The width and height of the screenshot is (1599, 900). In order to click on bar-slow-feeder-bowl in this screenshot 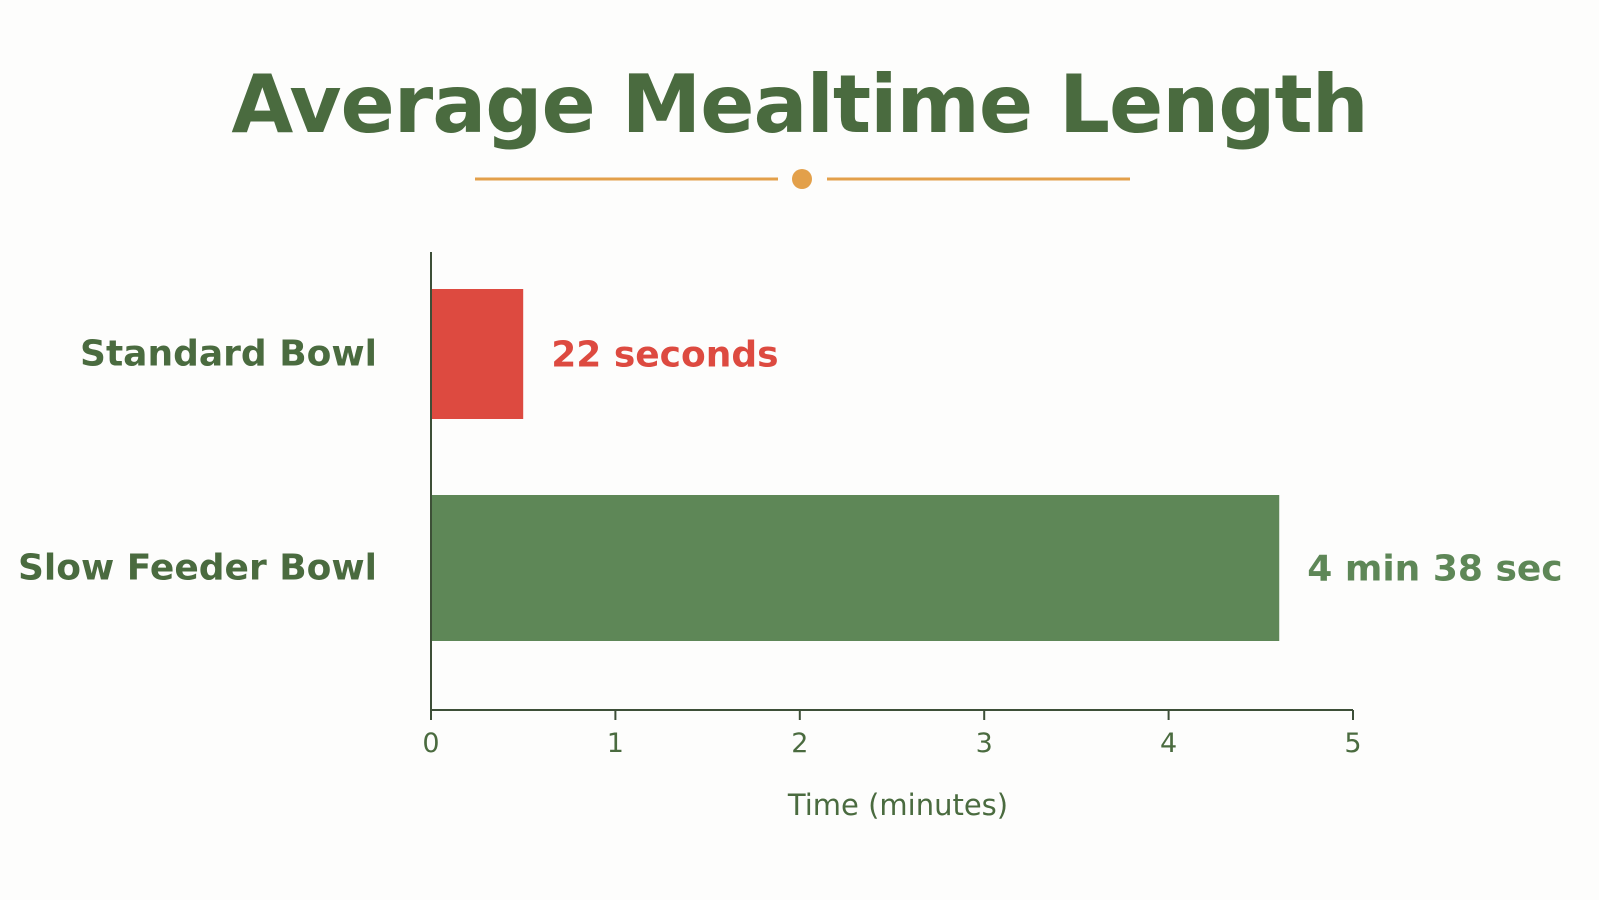, I will do `click(855, 568)`.